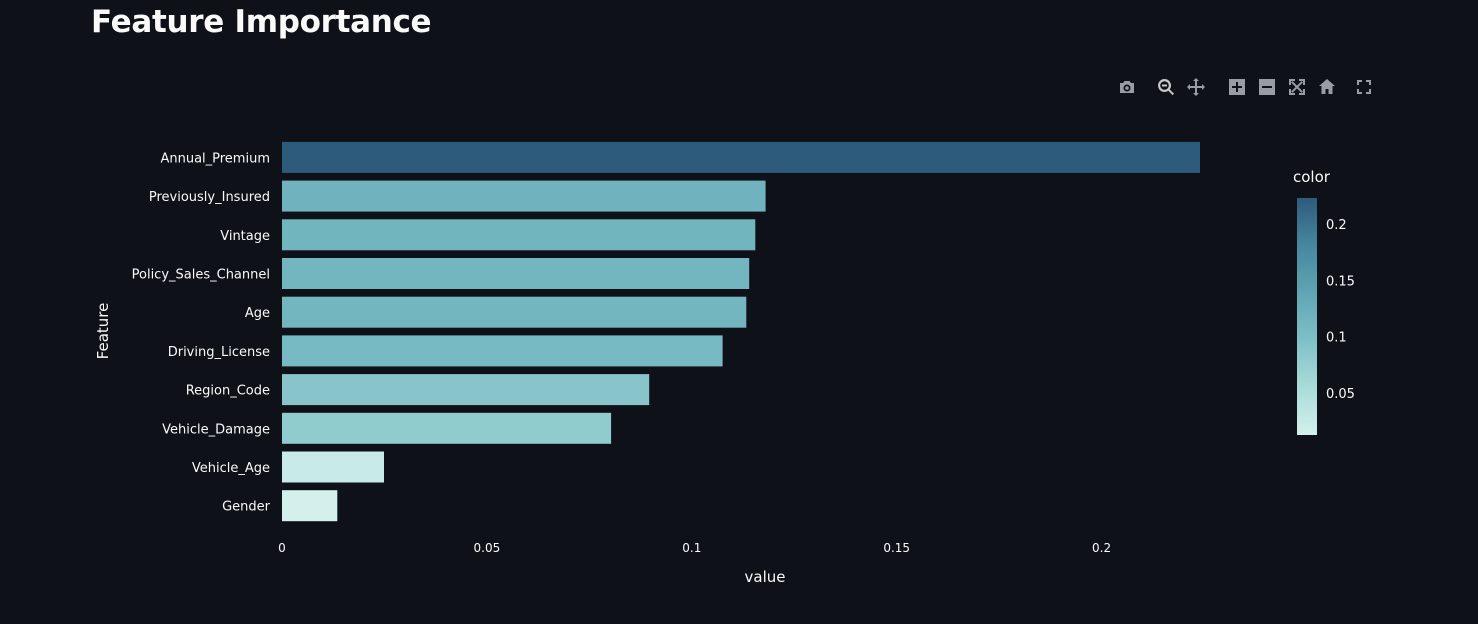 The height and width of the screenshot is (624, 1478). Describe the element at coordinates (487, 548) in the screenshot. I see `x-tick-label: 0.05` at that location.